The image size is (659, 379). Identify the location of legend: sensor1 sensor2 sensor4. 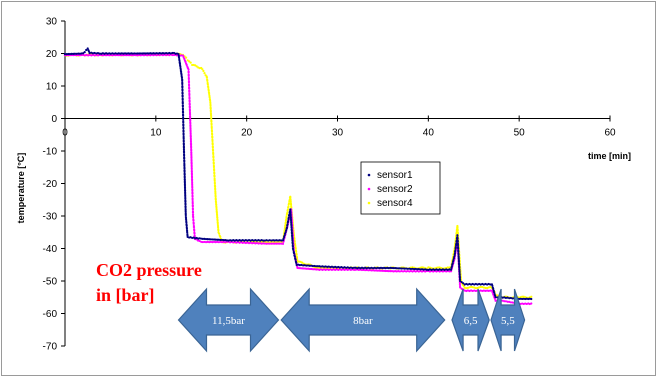
(400, 188).